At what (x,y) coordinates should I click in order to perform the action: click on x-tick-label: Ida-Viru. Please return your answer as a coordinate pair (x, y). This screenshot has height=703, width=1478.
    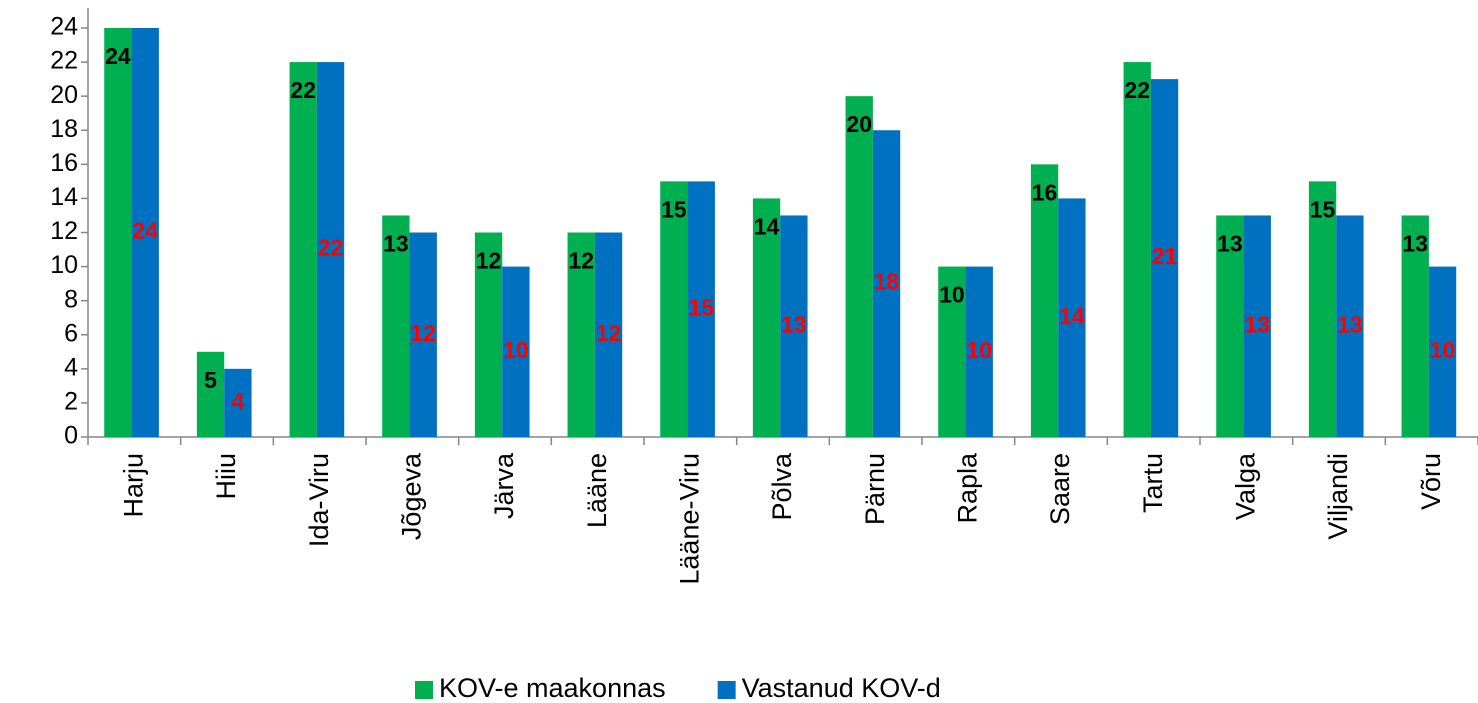
    Looking at the image, I should click on (319, 500).